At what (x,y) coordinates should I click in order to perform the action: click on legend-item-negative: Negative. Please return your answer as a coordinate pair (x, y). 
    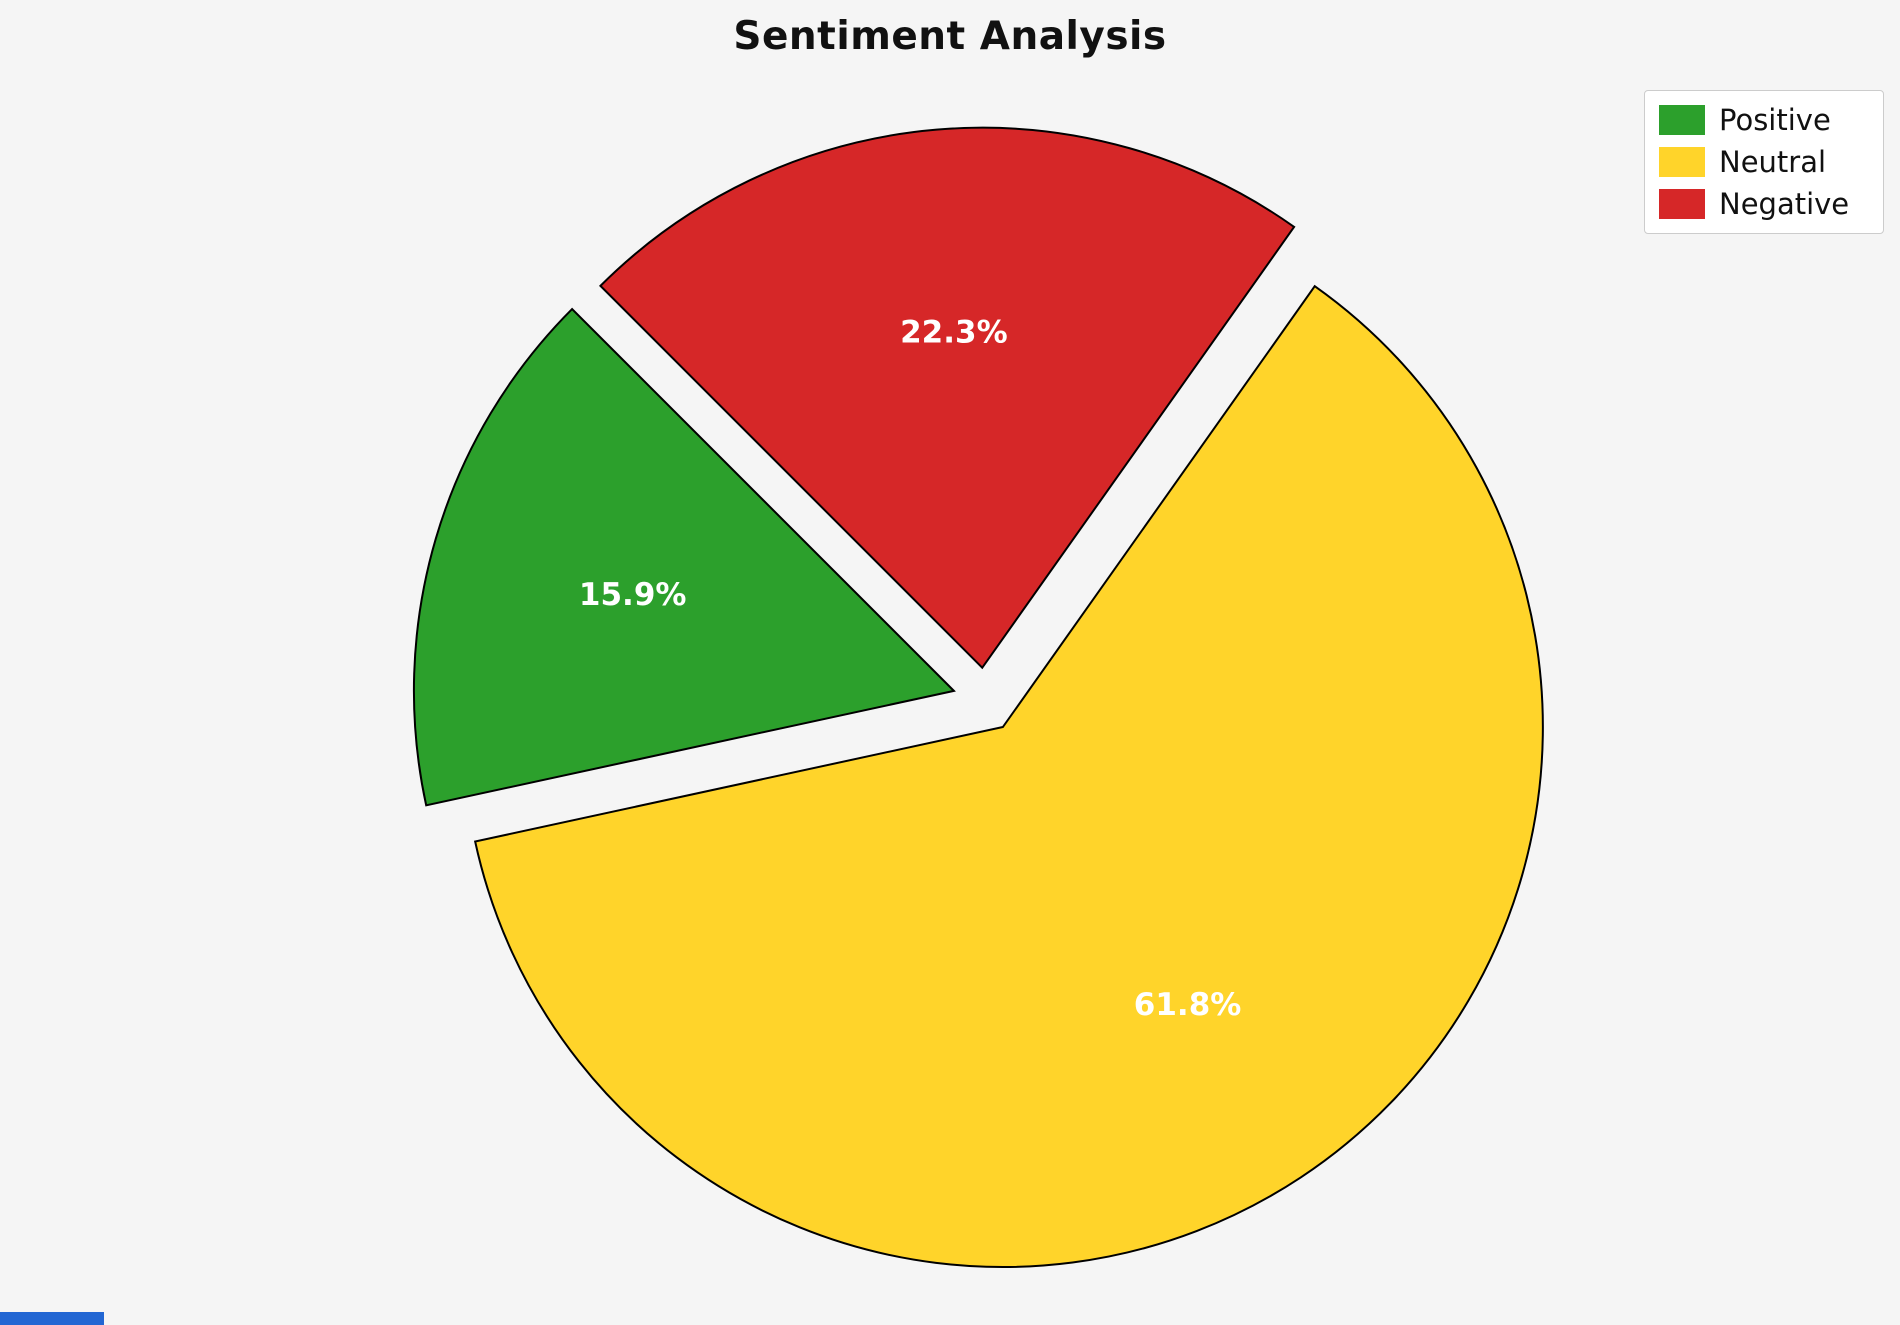
    Looking at the image, I should click on (1761, 204).